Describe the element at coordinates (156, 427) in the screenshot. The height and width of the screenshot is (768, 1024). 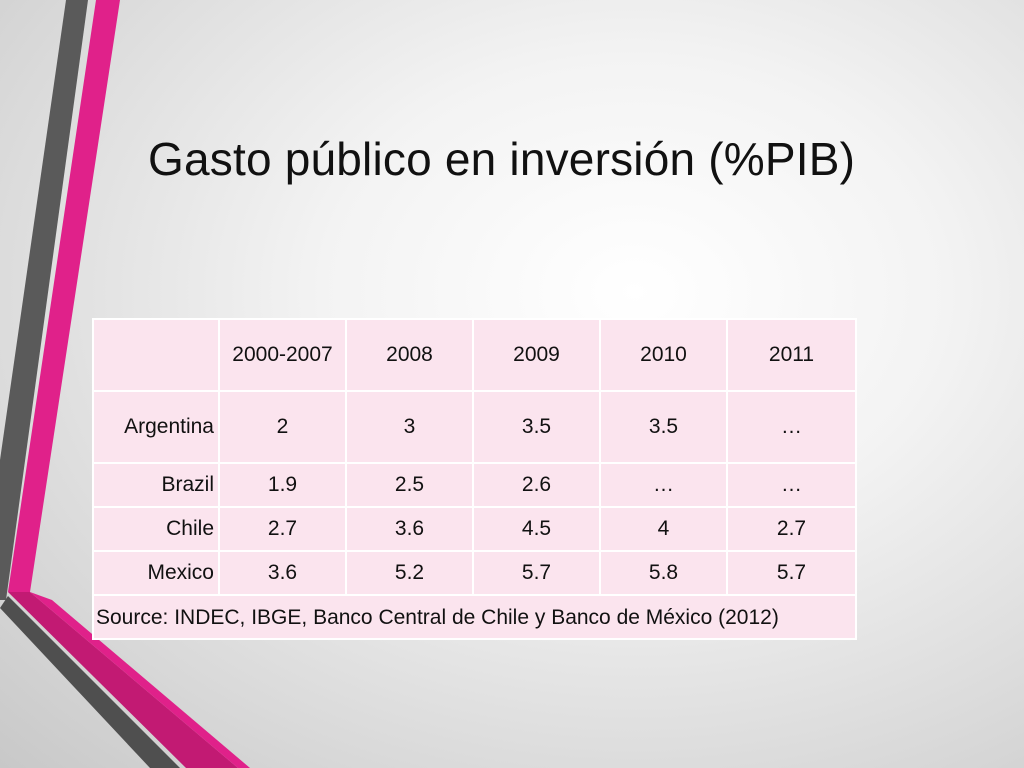
I see `row-label: Argentina` at that location.